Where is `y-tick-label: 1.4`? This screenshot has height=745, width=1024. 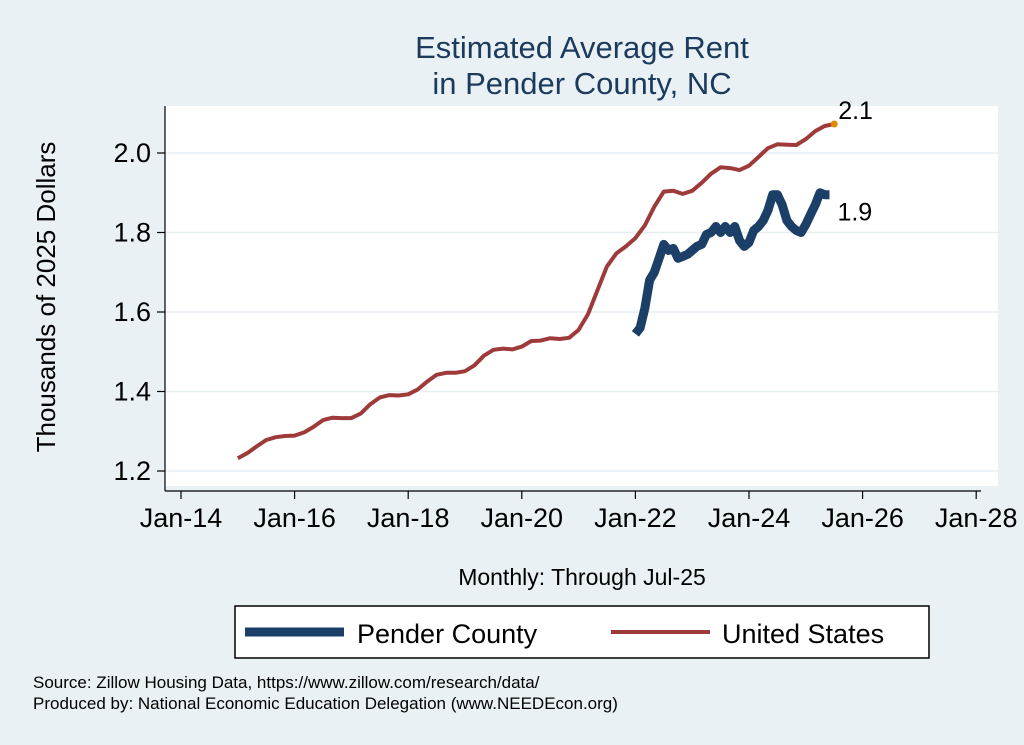 y-tick-label: 1.4 is located at coordinates (132, 392).